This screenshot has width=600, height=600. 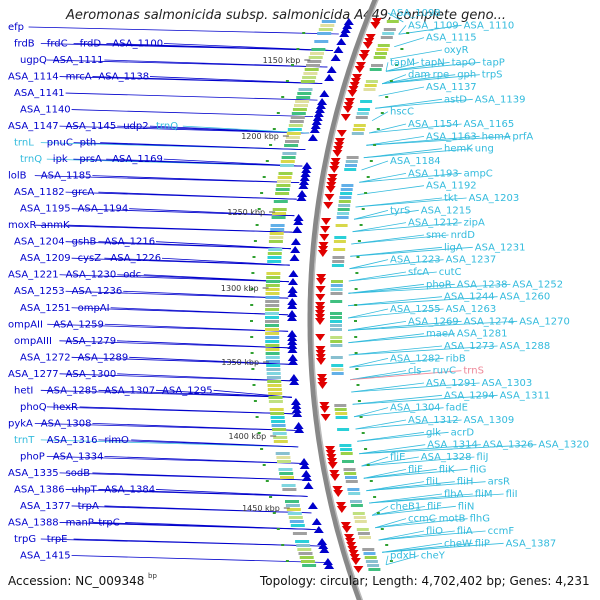 I want to click on gene-label-left: moxR, so click(x=22, y=225).